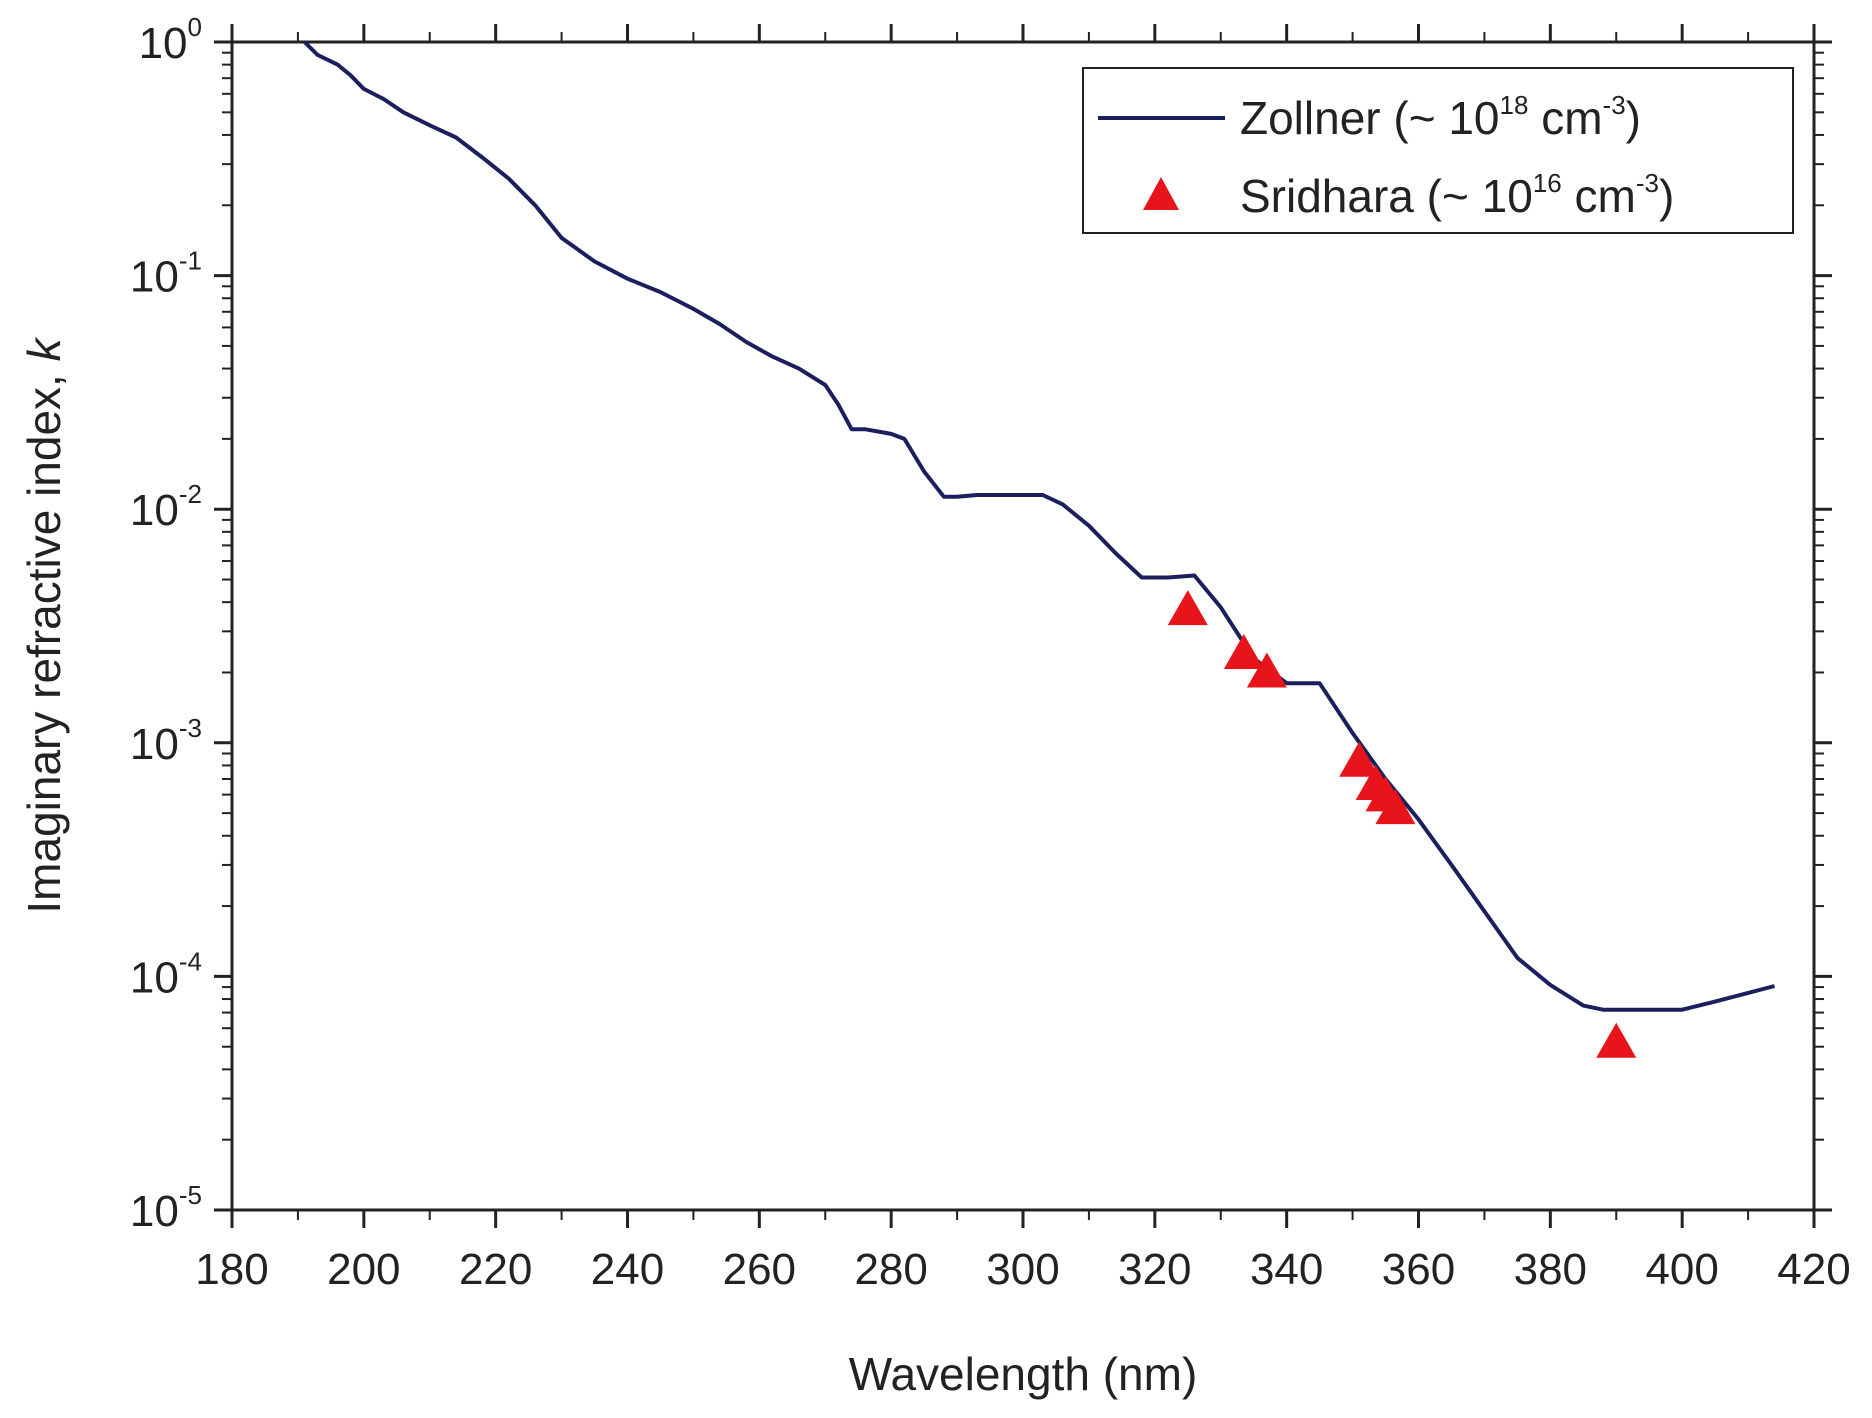 The height and width of the screenshot is (1418, 1872). Describe the element at coordinates (890, 1269) in the screenshot. I see `x-tick-label: 280` at that location.